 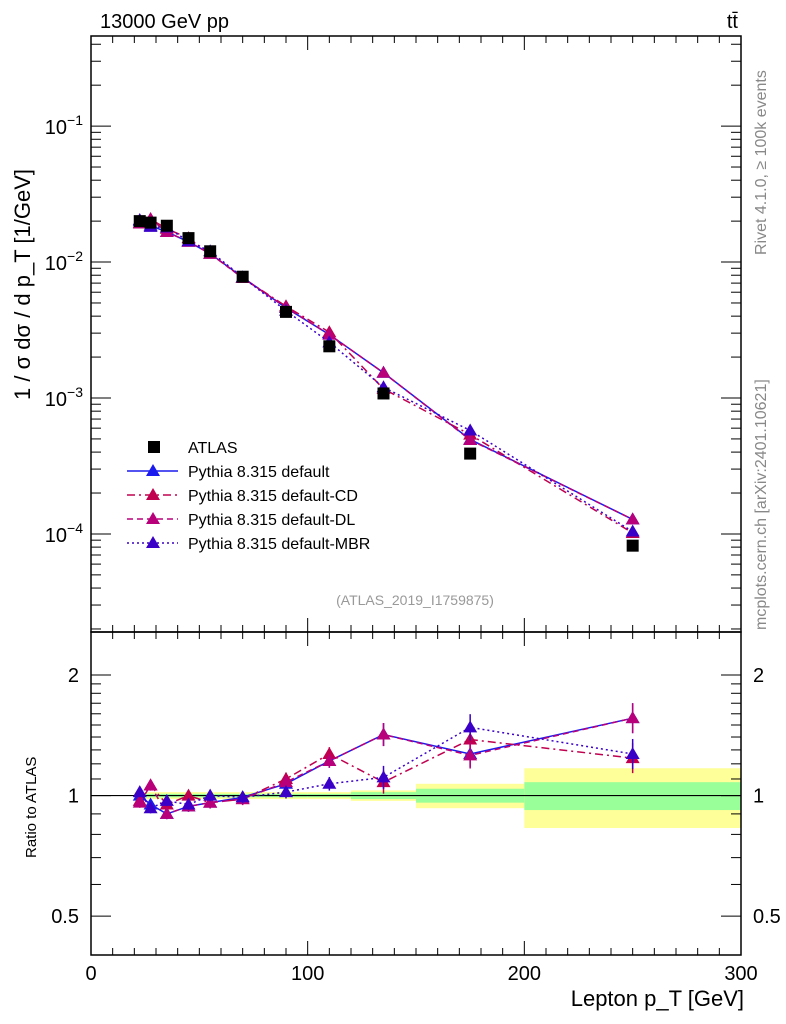 I want to click on y-tick-label: 10⁻¹, so click(x=64, y=125).